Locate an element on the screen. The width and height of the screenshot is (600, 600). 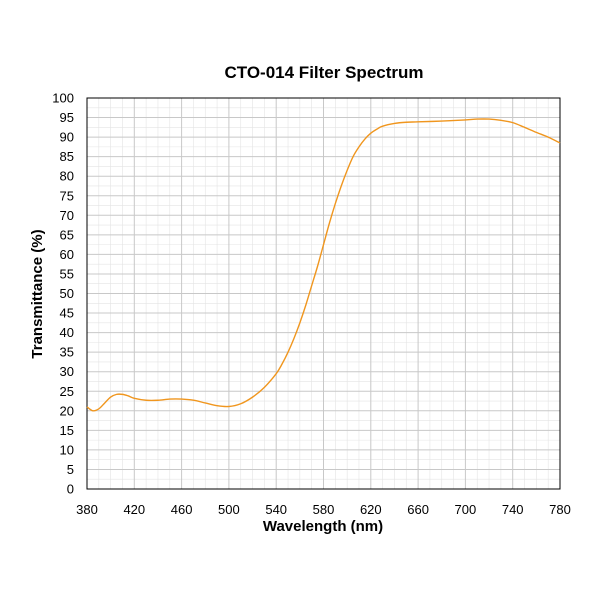
x-tick-label: 660 is located at coordinates (418, 509).